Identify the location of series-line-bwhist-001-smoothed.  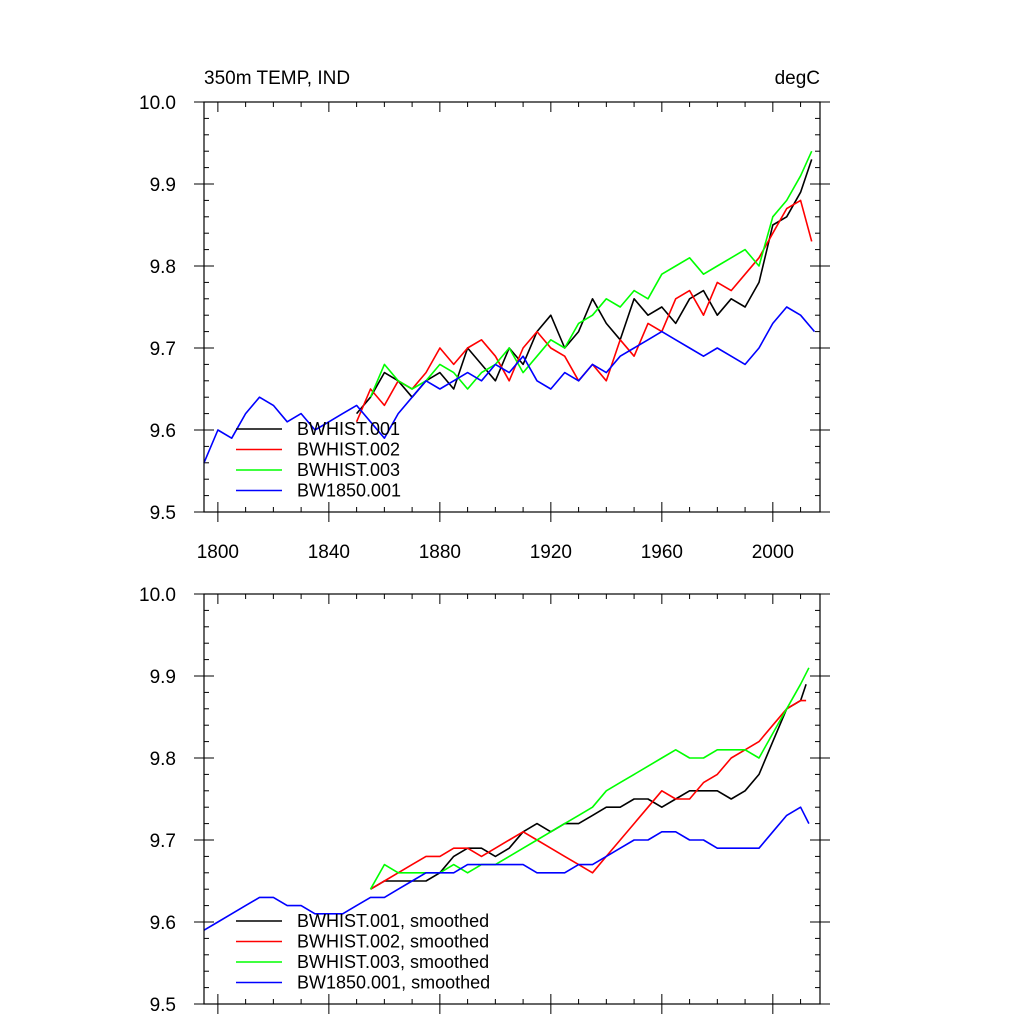
(588, 786).